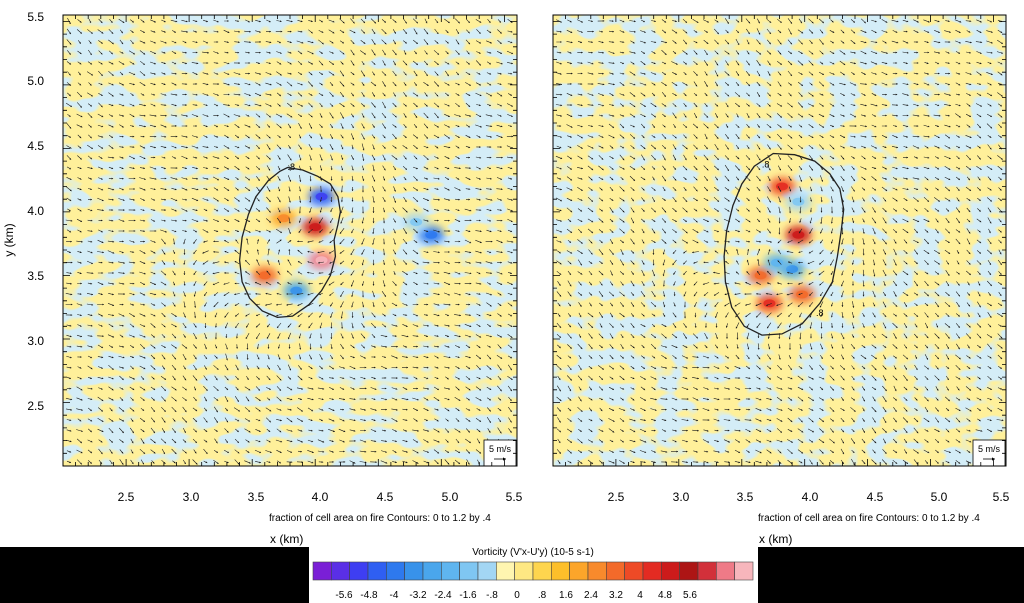 This screenshot has height=603, width=1024. Describe the element at coordinates (286, 539) in the screenshot. I see `left-x-axis-title: x (km)` at that location.